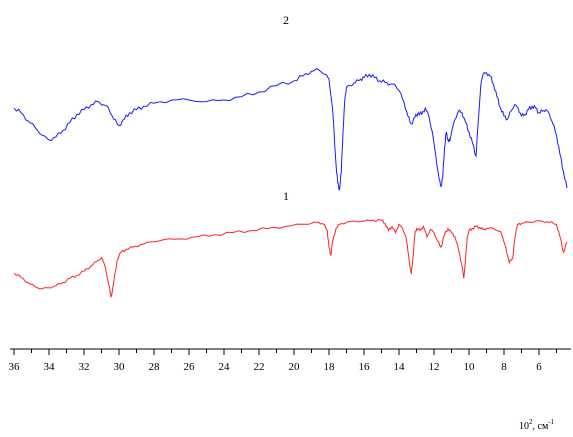  I want to click on x-tick-label: 16, so click(365, 367).